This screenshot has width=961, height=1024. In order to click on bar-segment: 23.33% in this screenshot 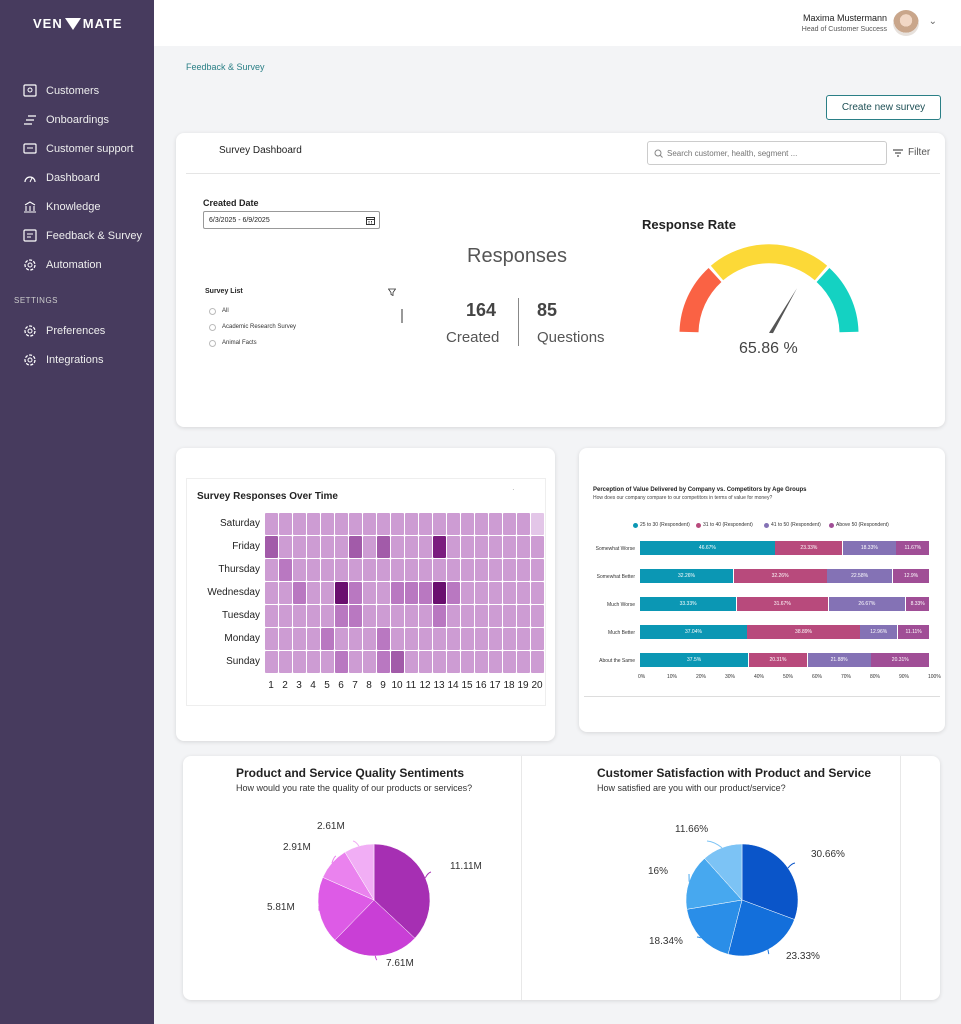, I will do `click(809, 548)`.